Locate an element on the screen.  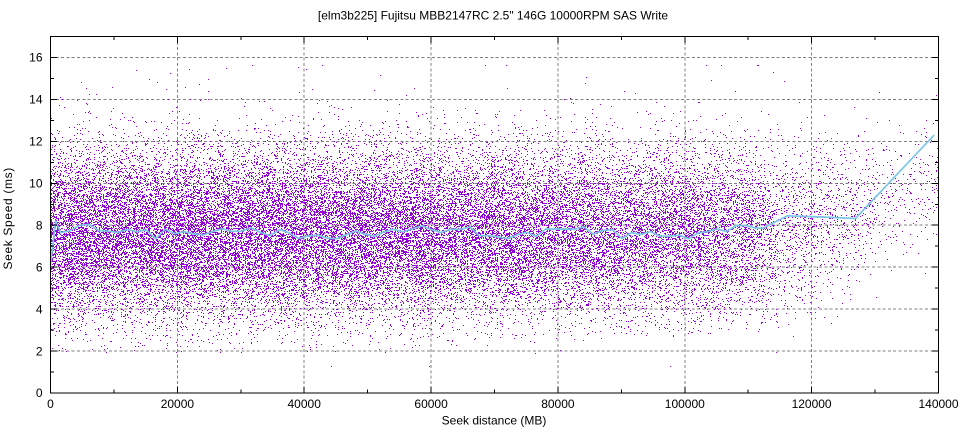
svg-text: 14 is located at coordinates (36, 100).